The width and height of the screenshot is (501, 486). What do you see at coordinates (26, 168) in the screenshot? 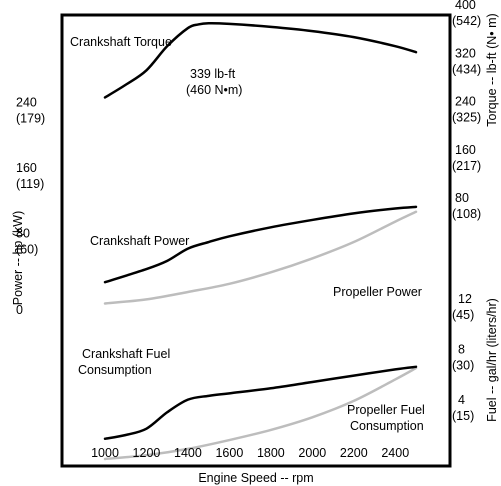
I see `power-tick-label: 160` at bounding box center [26, 168].